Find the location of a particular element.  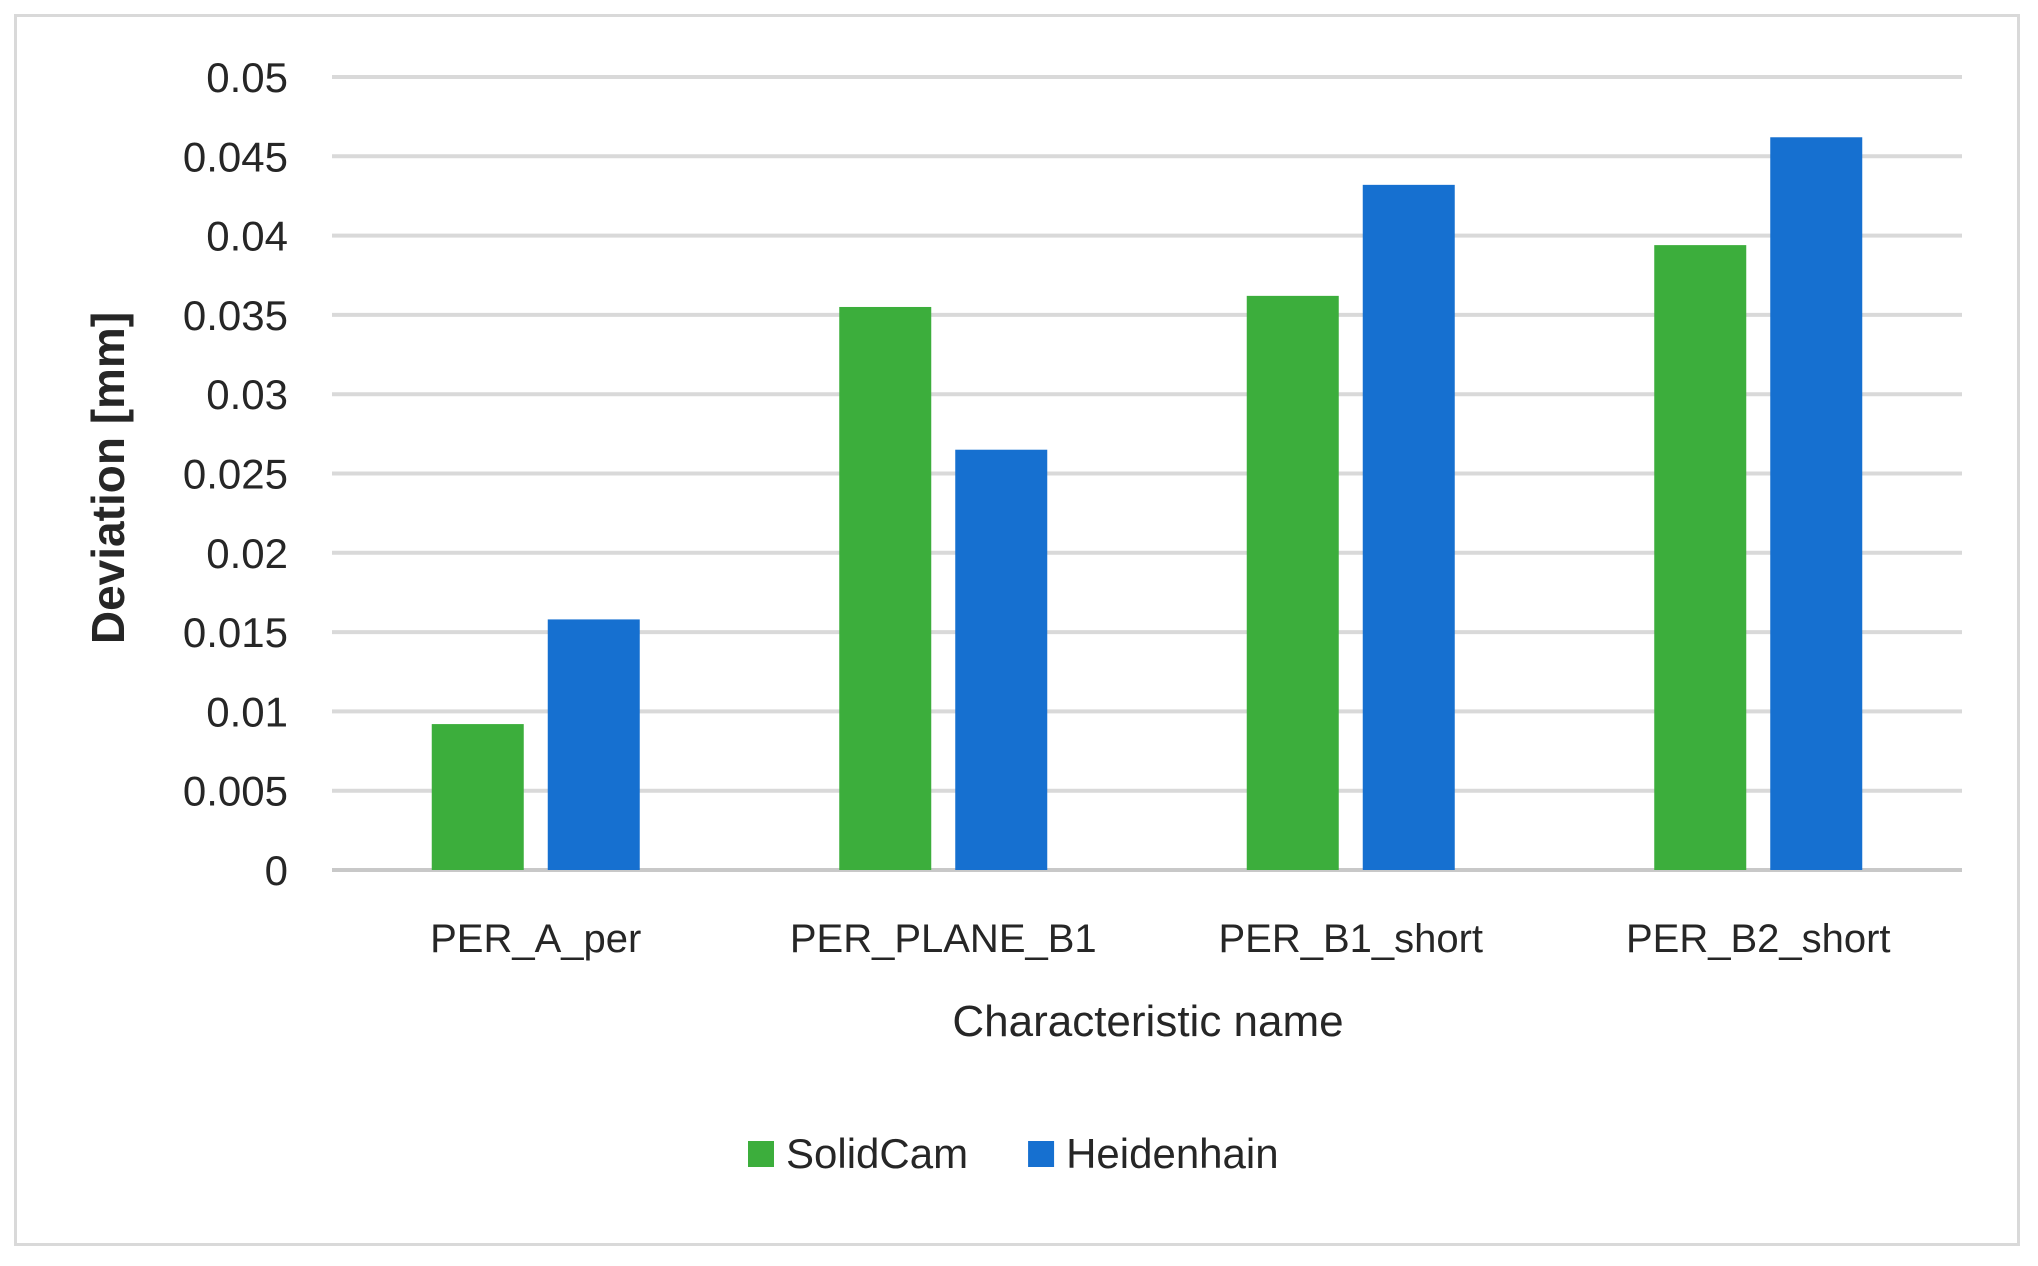

legend-label-solidcam: SolidCam is located at coordinates (877, 1153).